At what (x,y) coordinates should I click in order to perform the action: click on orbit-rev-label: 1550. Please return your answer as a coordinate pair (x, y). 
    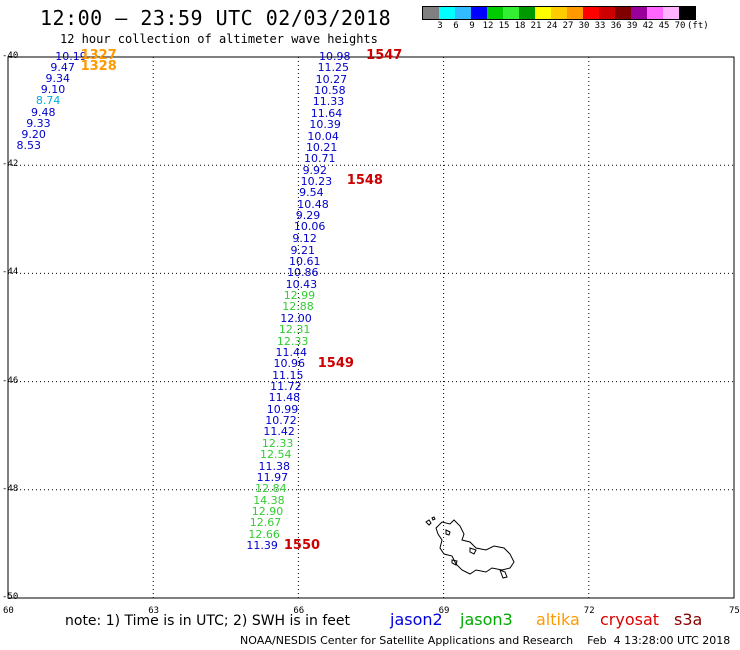
    Looking at the image, I should click on (302, 545).